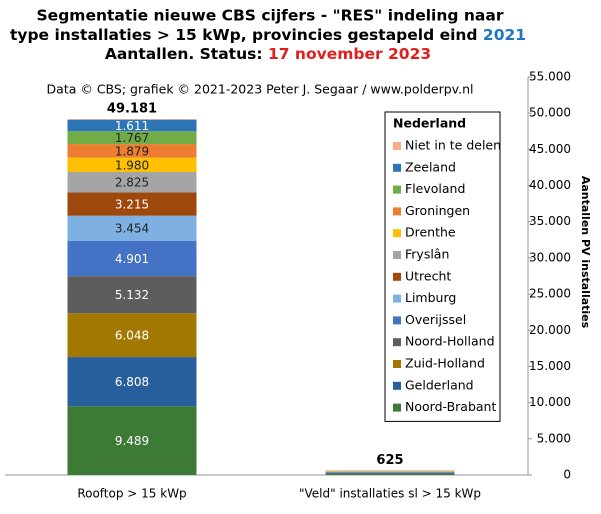 The image size is (601, 514). I want to click on y-axis-label: Aantallen PV installaties, so click(585, 252).